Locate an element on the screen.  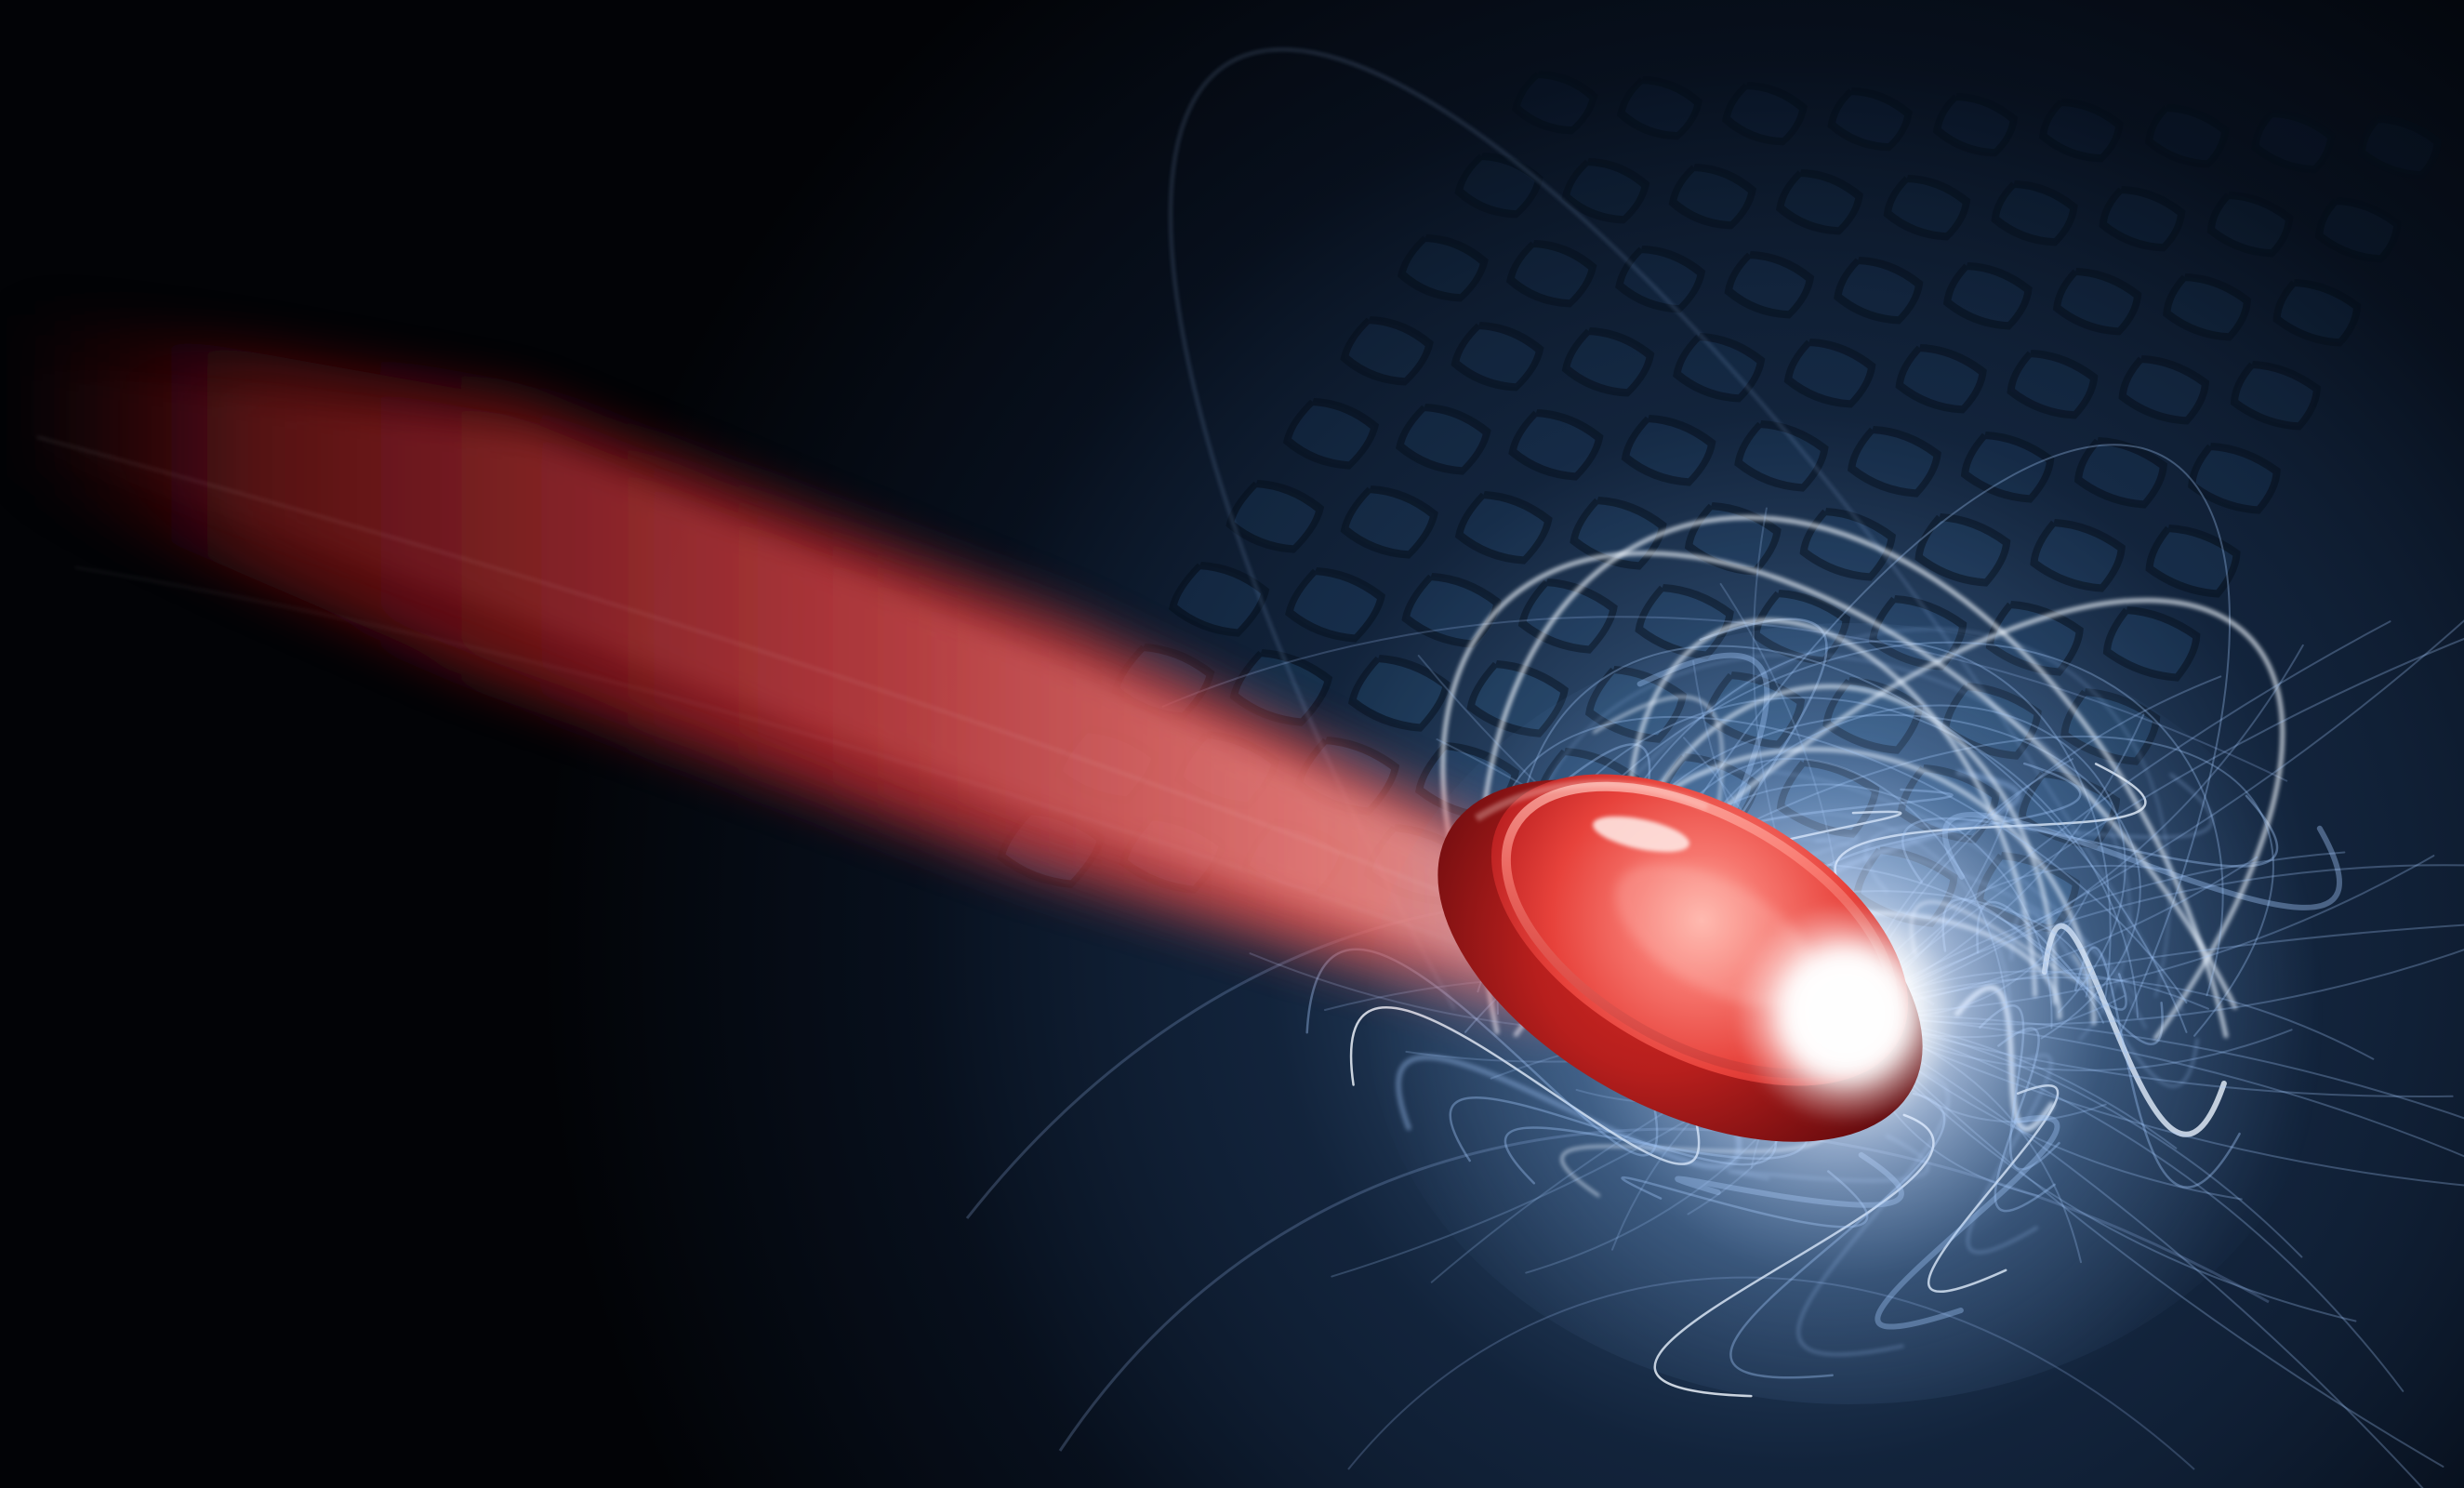
impact-core is located at coordinates (1846, 1014).